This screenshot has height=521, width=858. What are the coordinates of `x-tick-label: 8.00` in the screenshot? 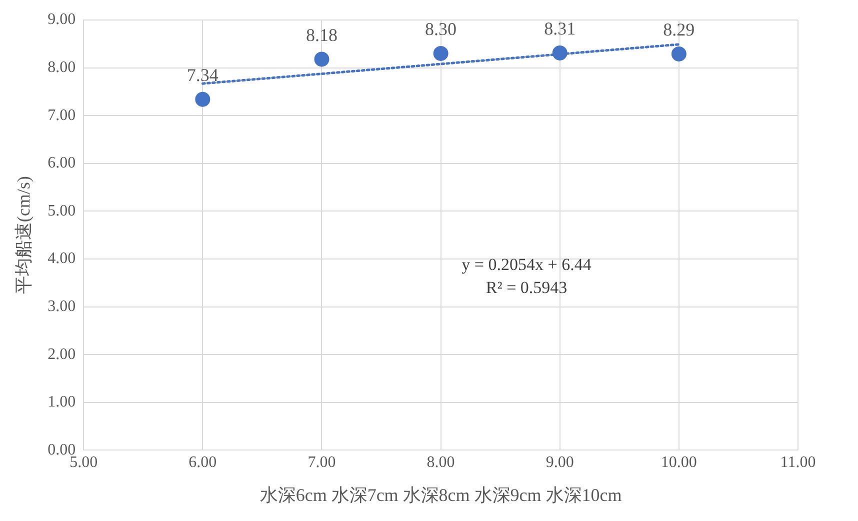 It's located at (440, 463).